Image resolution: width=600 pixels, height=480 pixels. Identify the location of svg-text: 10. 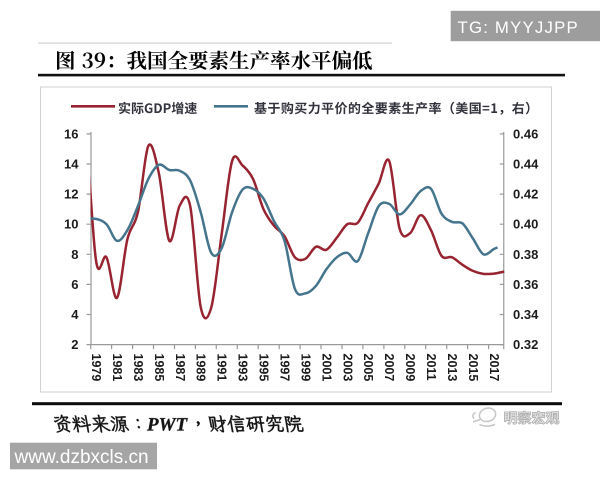
(71, 224).